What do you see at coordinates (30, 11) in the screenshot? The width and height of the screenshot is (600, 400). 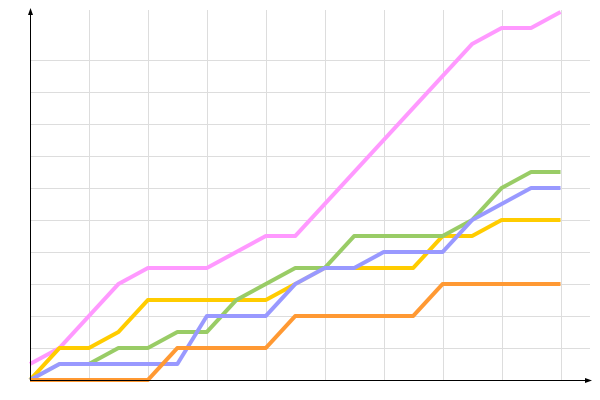 I see `y-axis-arrow-icon` at bounding box center [30, 11].